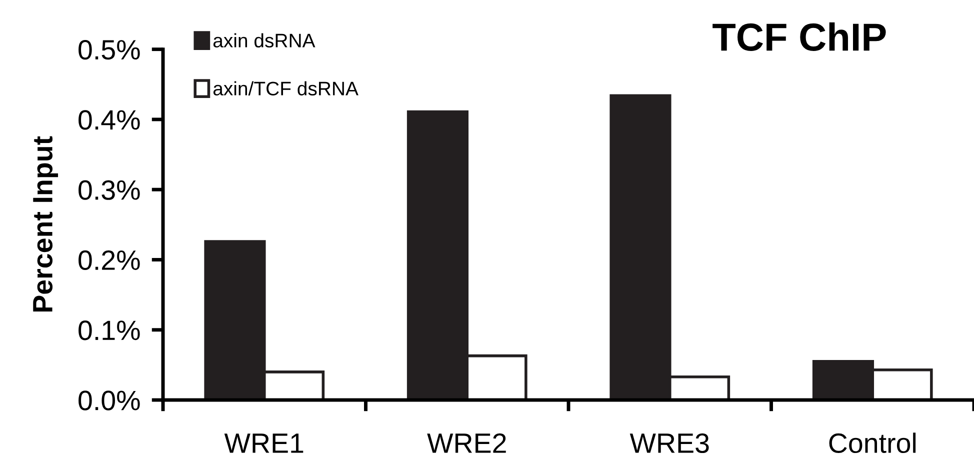  Describe the element at coordinates (45, 224) in the screenshot. I see `y-axis-title: Percent Input` at that location.